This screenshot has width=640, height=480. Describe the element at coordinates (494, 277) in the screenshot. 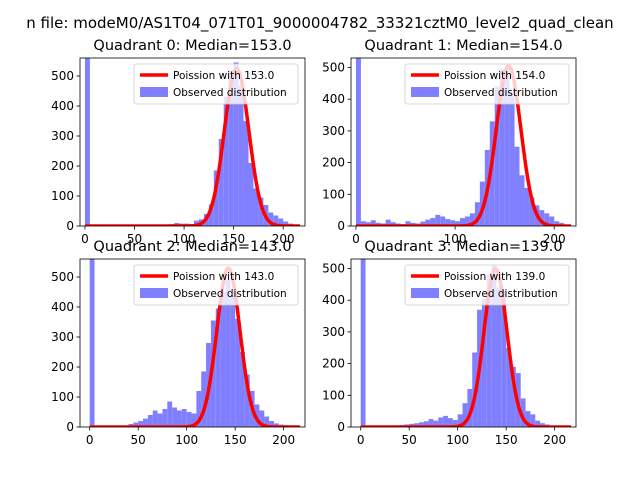

I see `legend-line-label: Poission with 139.0` at that location.